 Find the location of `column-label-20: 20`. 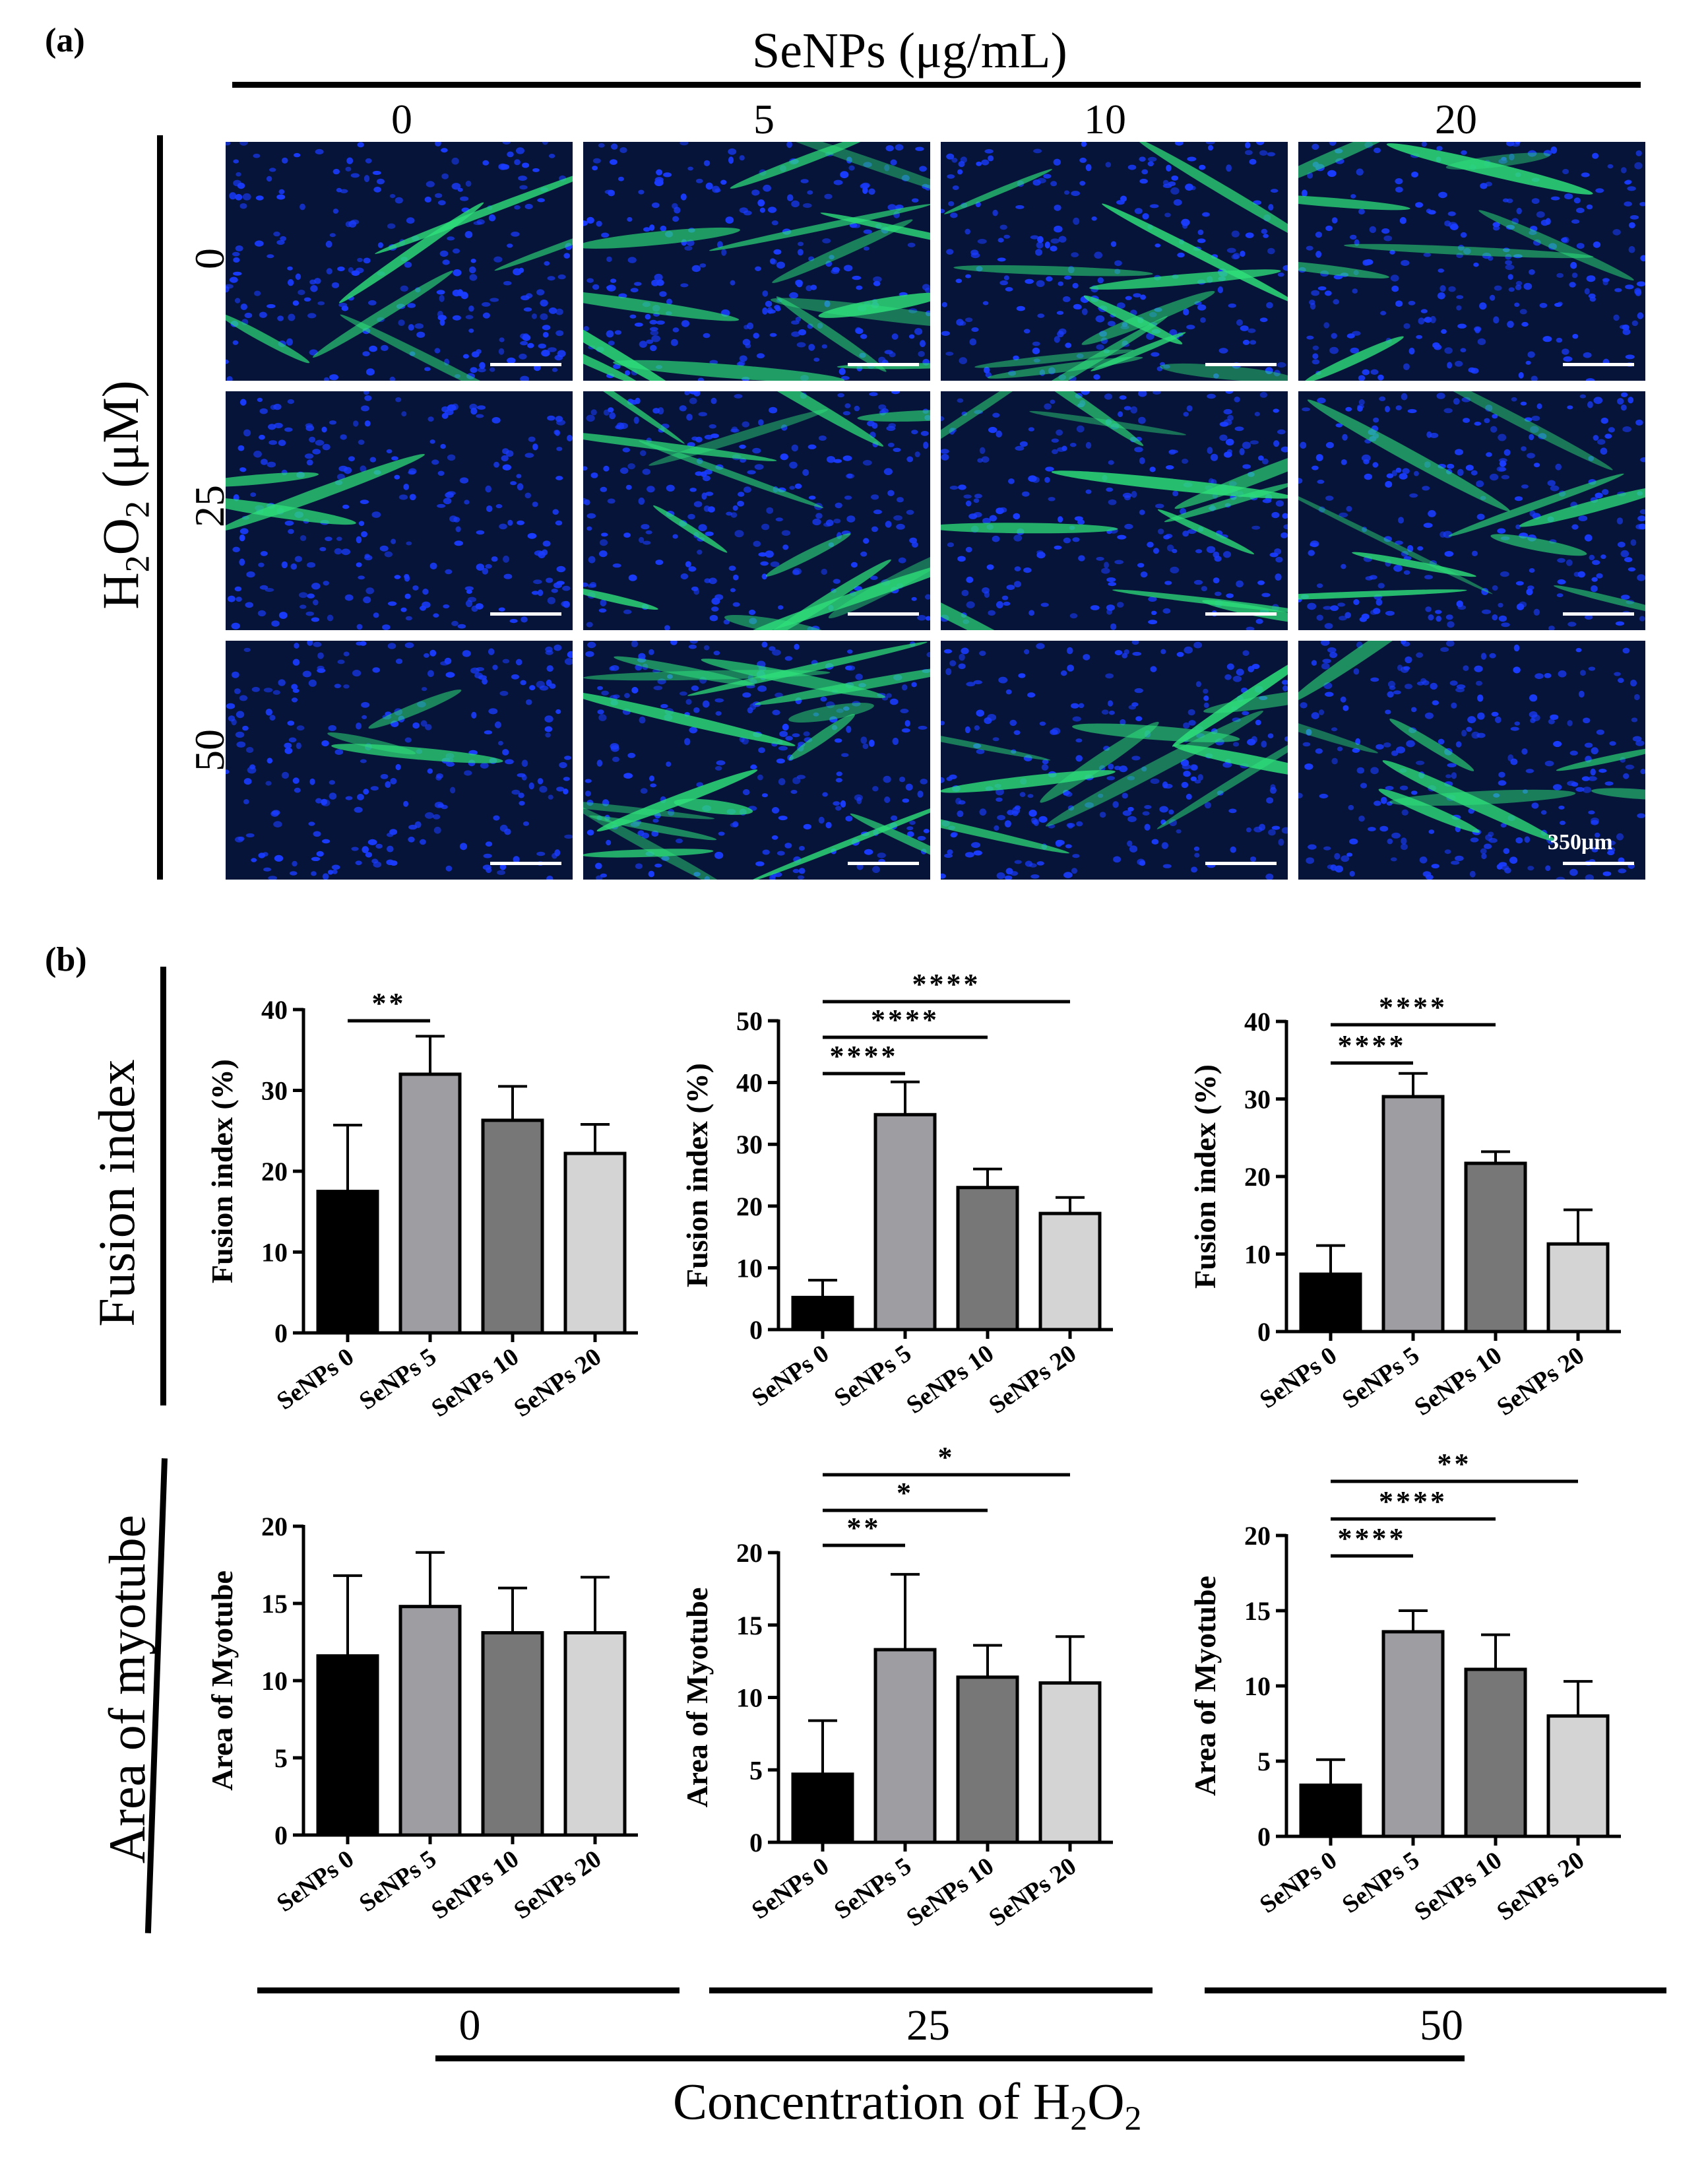

column-label-20: 20 is located at coordinates (1456, 120).